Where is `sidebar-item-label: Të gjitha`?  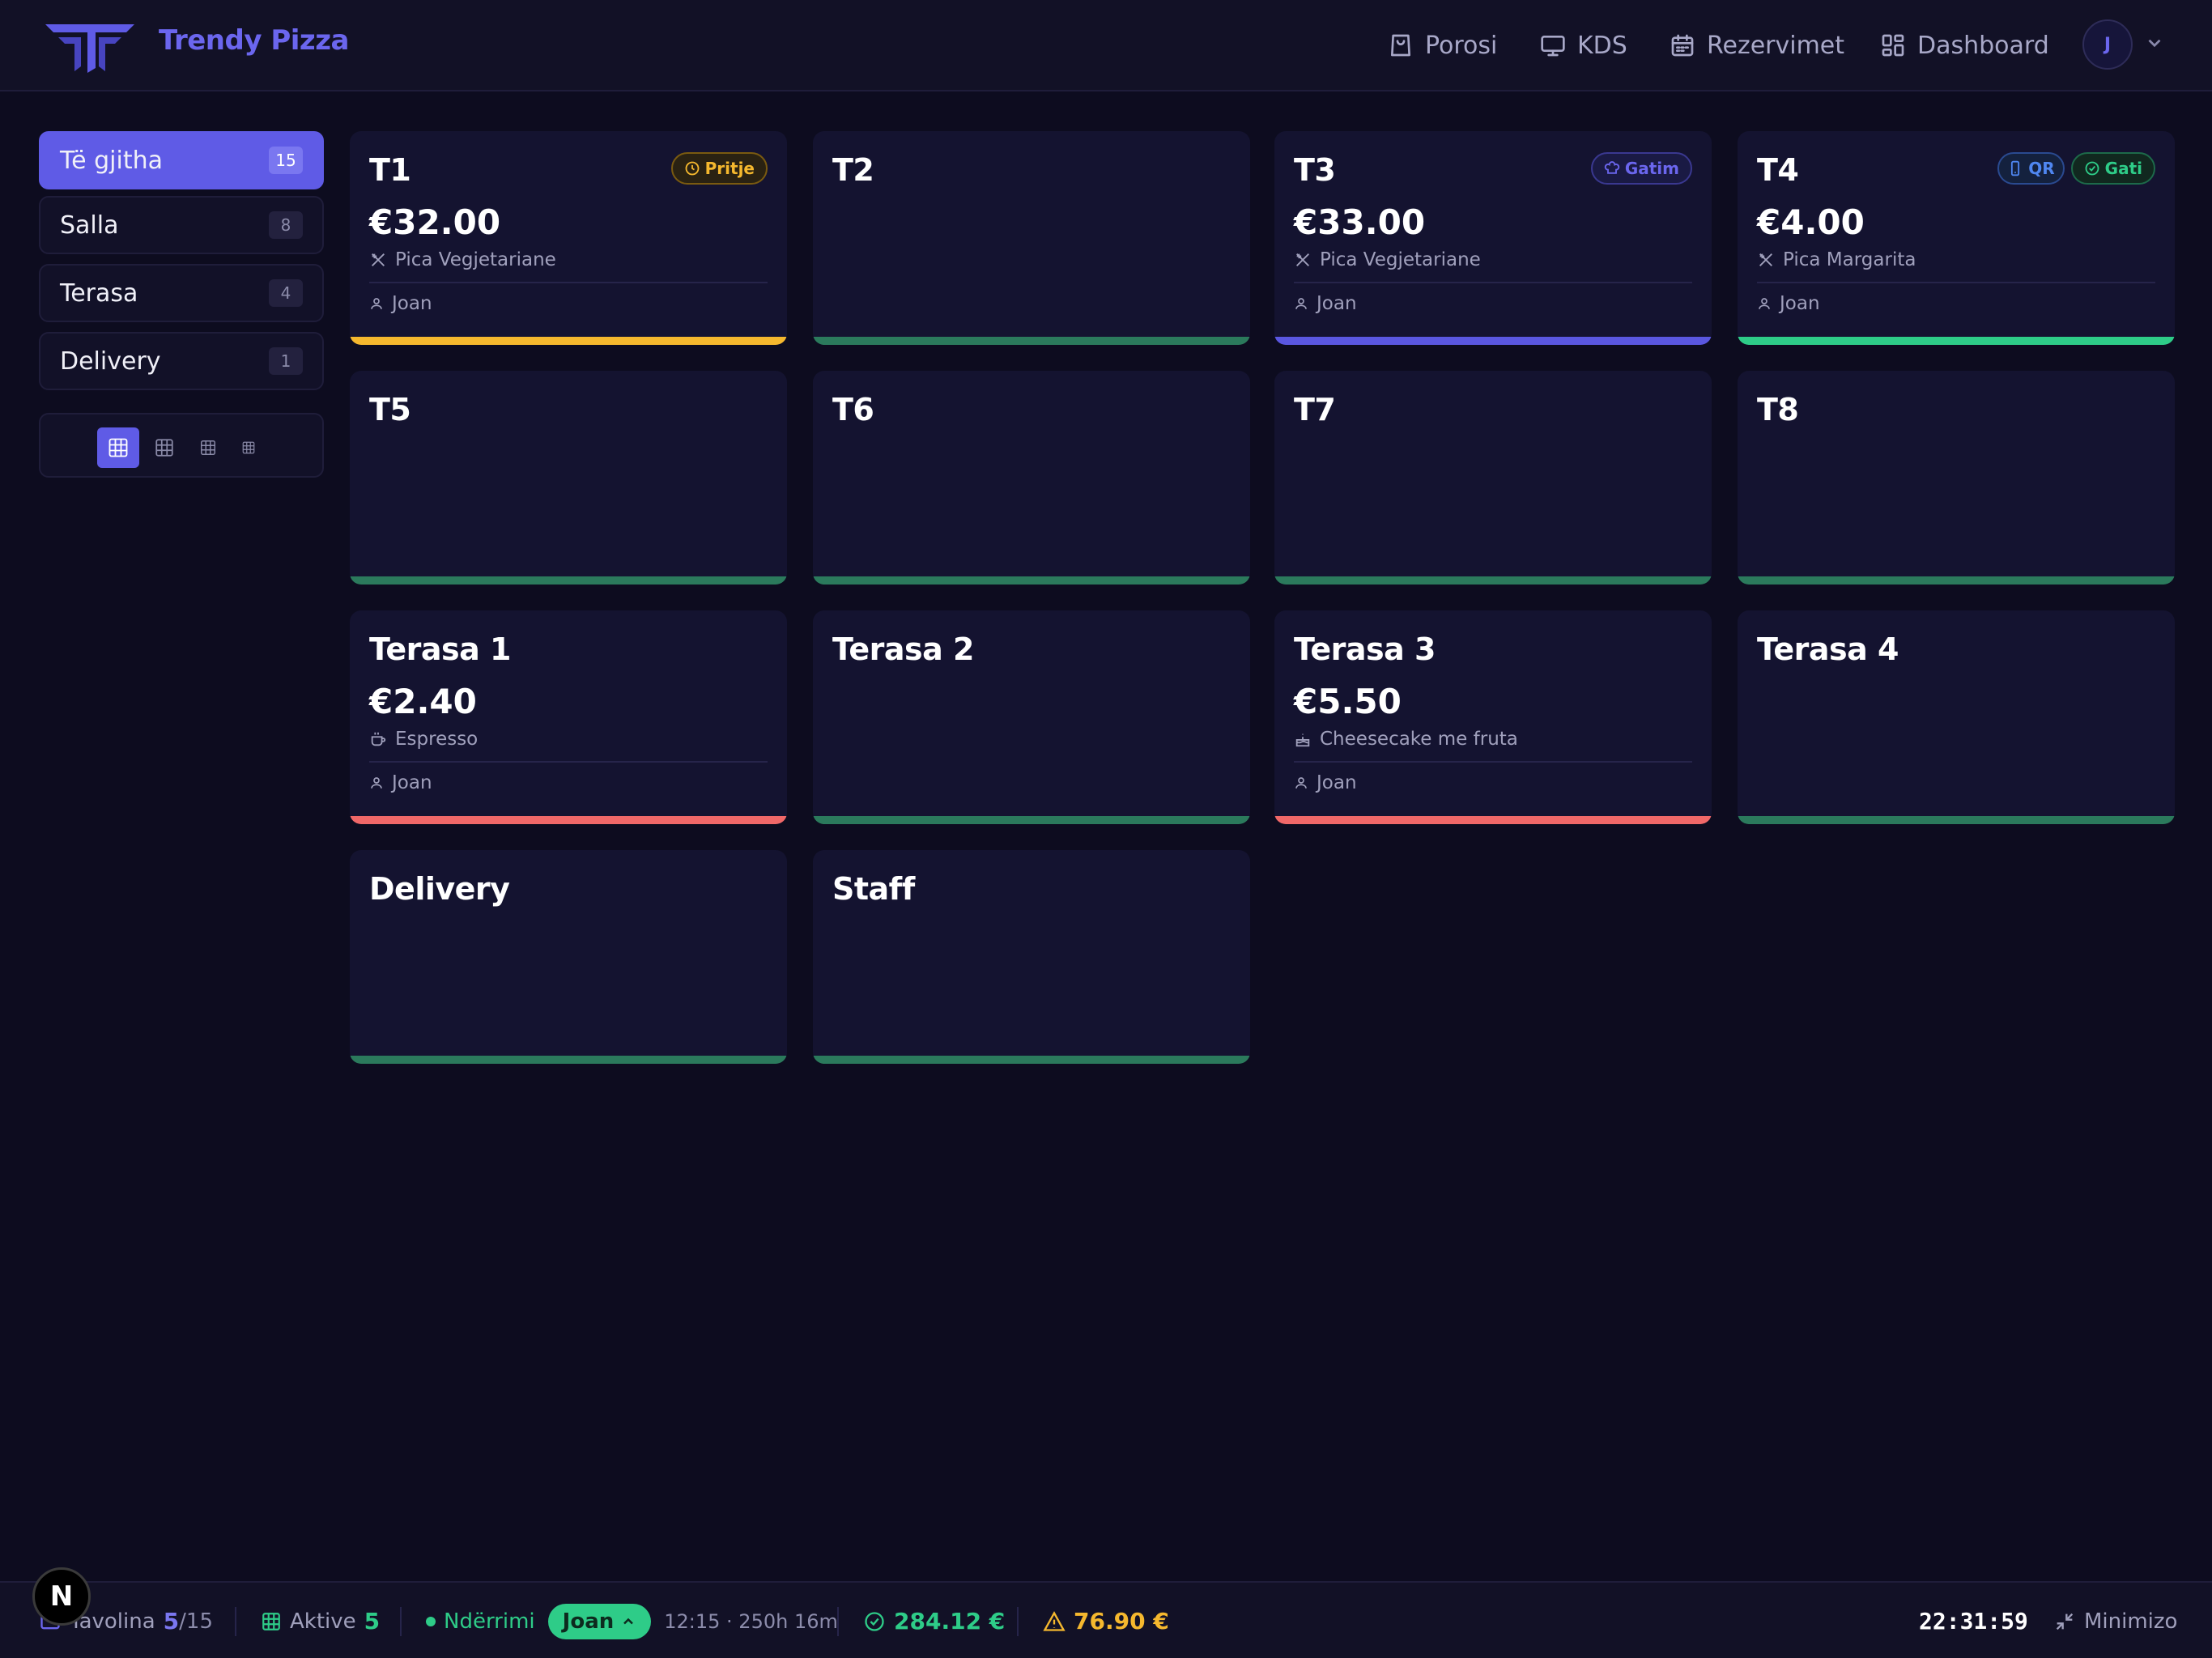
sidebar-item-label: Të gjitha is located at coordinates (112, 160).